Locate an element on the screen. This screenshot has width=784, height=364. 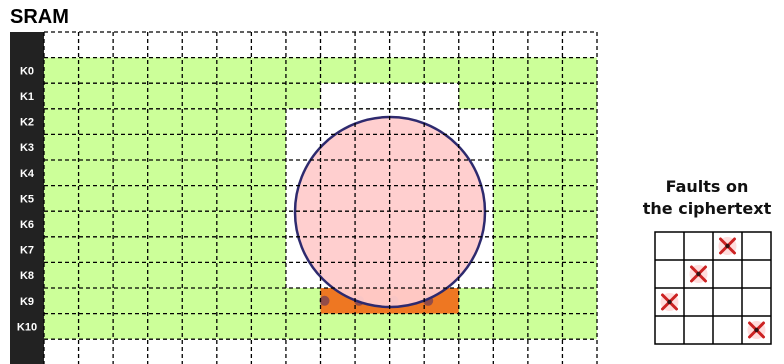
row-label: K10 is located at coordinates (27, 327).